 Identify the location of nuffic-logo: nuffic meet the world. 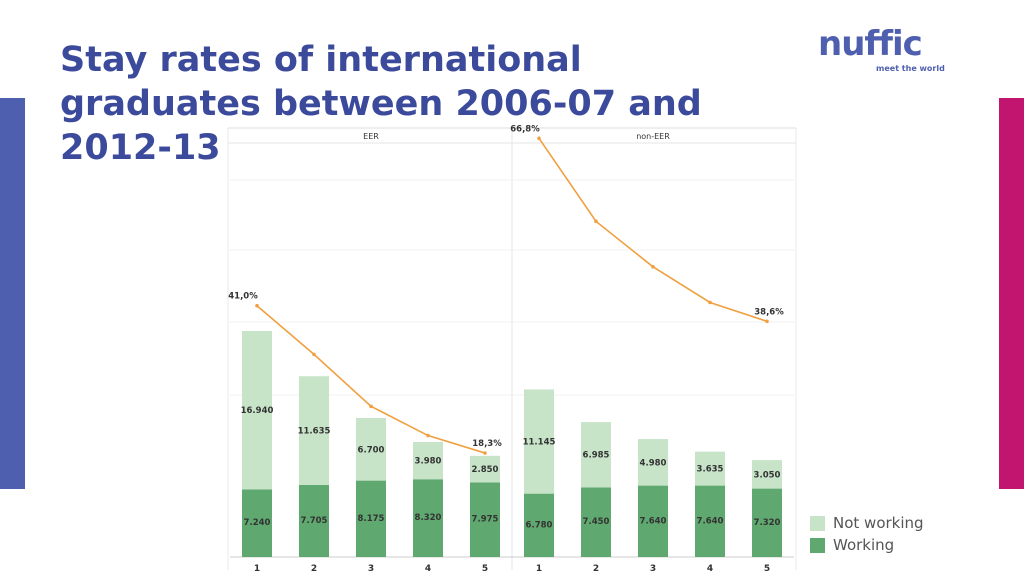
(883, 50).